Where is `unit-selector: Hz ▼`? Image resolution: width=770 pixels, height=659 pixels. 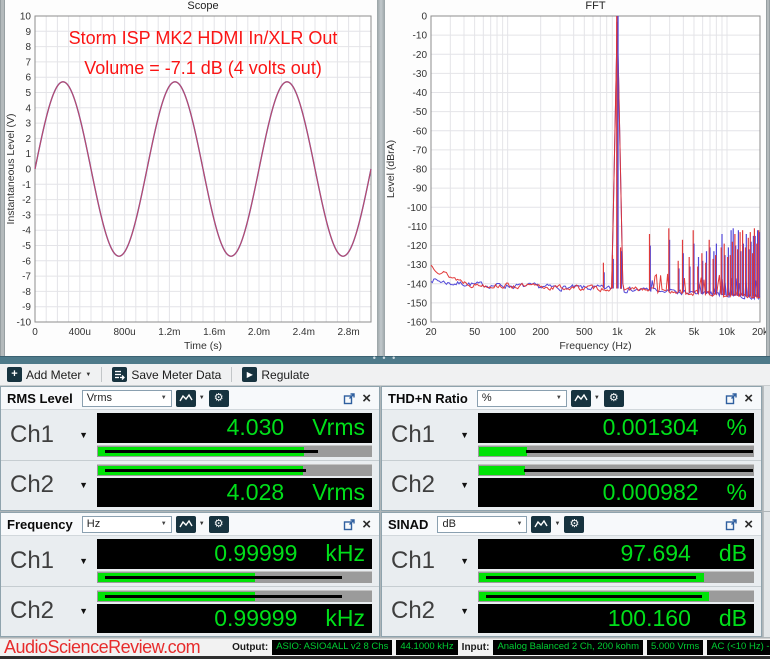
unit-selector: Hz ▼ is located at coordinates (126, 524).